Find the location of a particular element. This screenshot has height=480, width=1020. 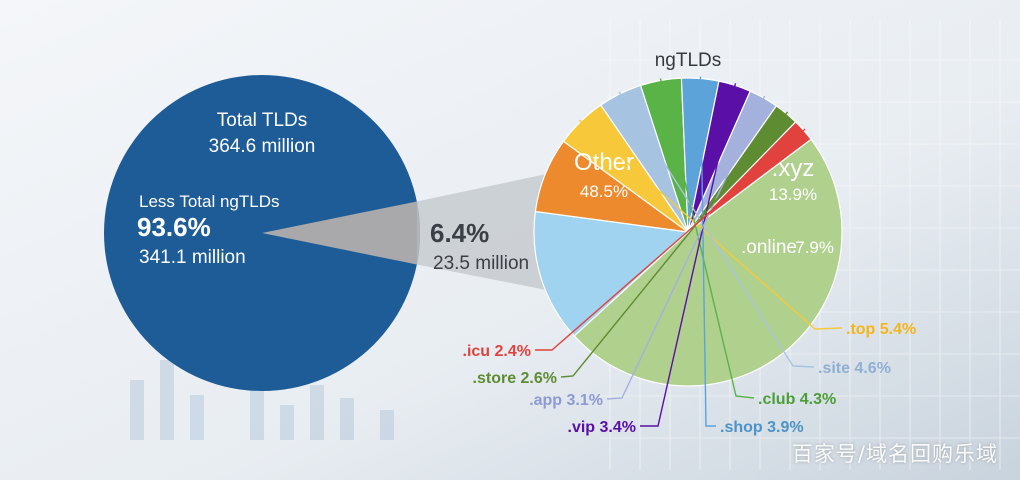

slice-label-app: .app 3.1% is located at coordinates (566, 400).